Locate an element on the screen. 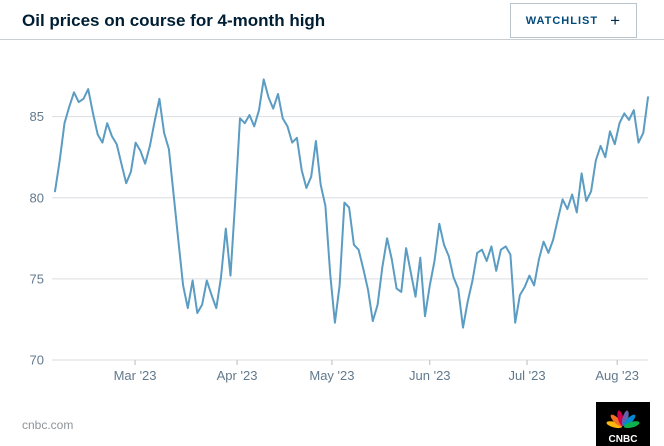  x-axis-label: Jul '23 is located at coordinates (526, 375).